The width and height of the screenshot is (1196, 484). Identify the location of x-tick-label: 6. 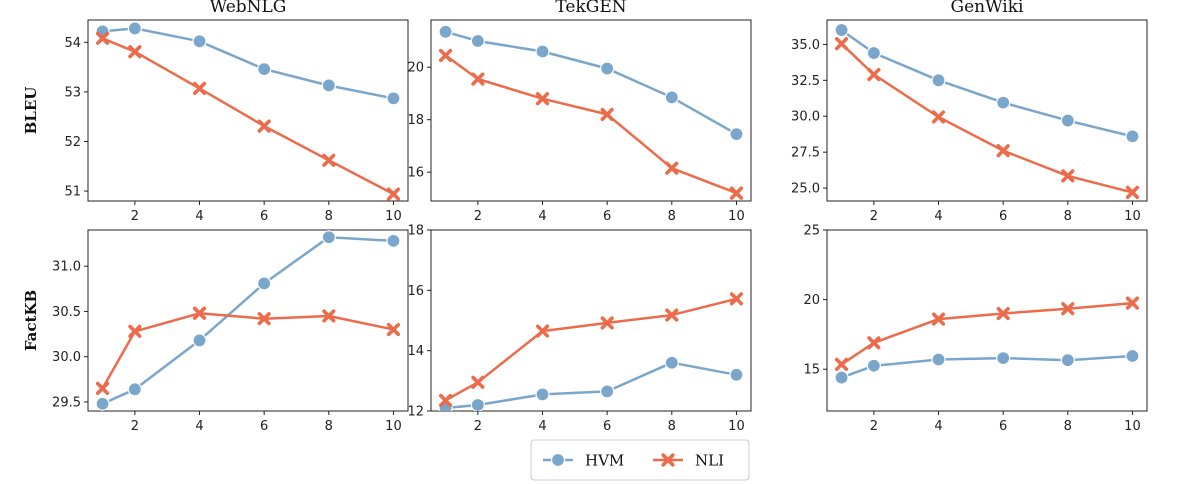
(1003, 216).